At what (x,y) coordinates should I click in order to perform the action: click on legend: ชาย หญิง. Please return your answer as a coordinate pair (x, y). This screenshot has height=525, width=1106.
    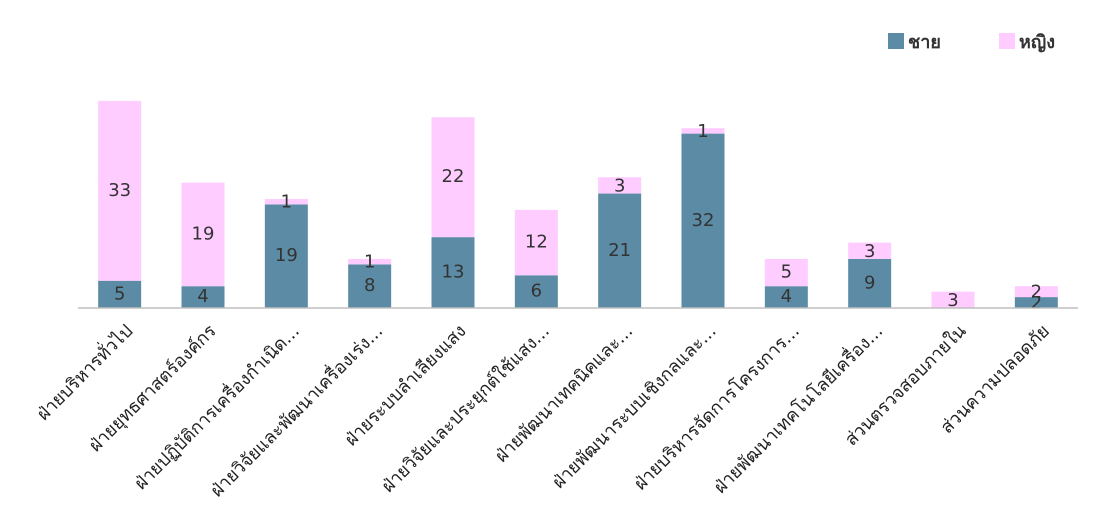
    Looking at the image, I should click on (971, 42).